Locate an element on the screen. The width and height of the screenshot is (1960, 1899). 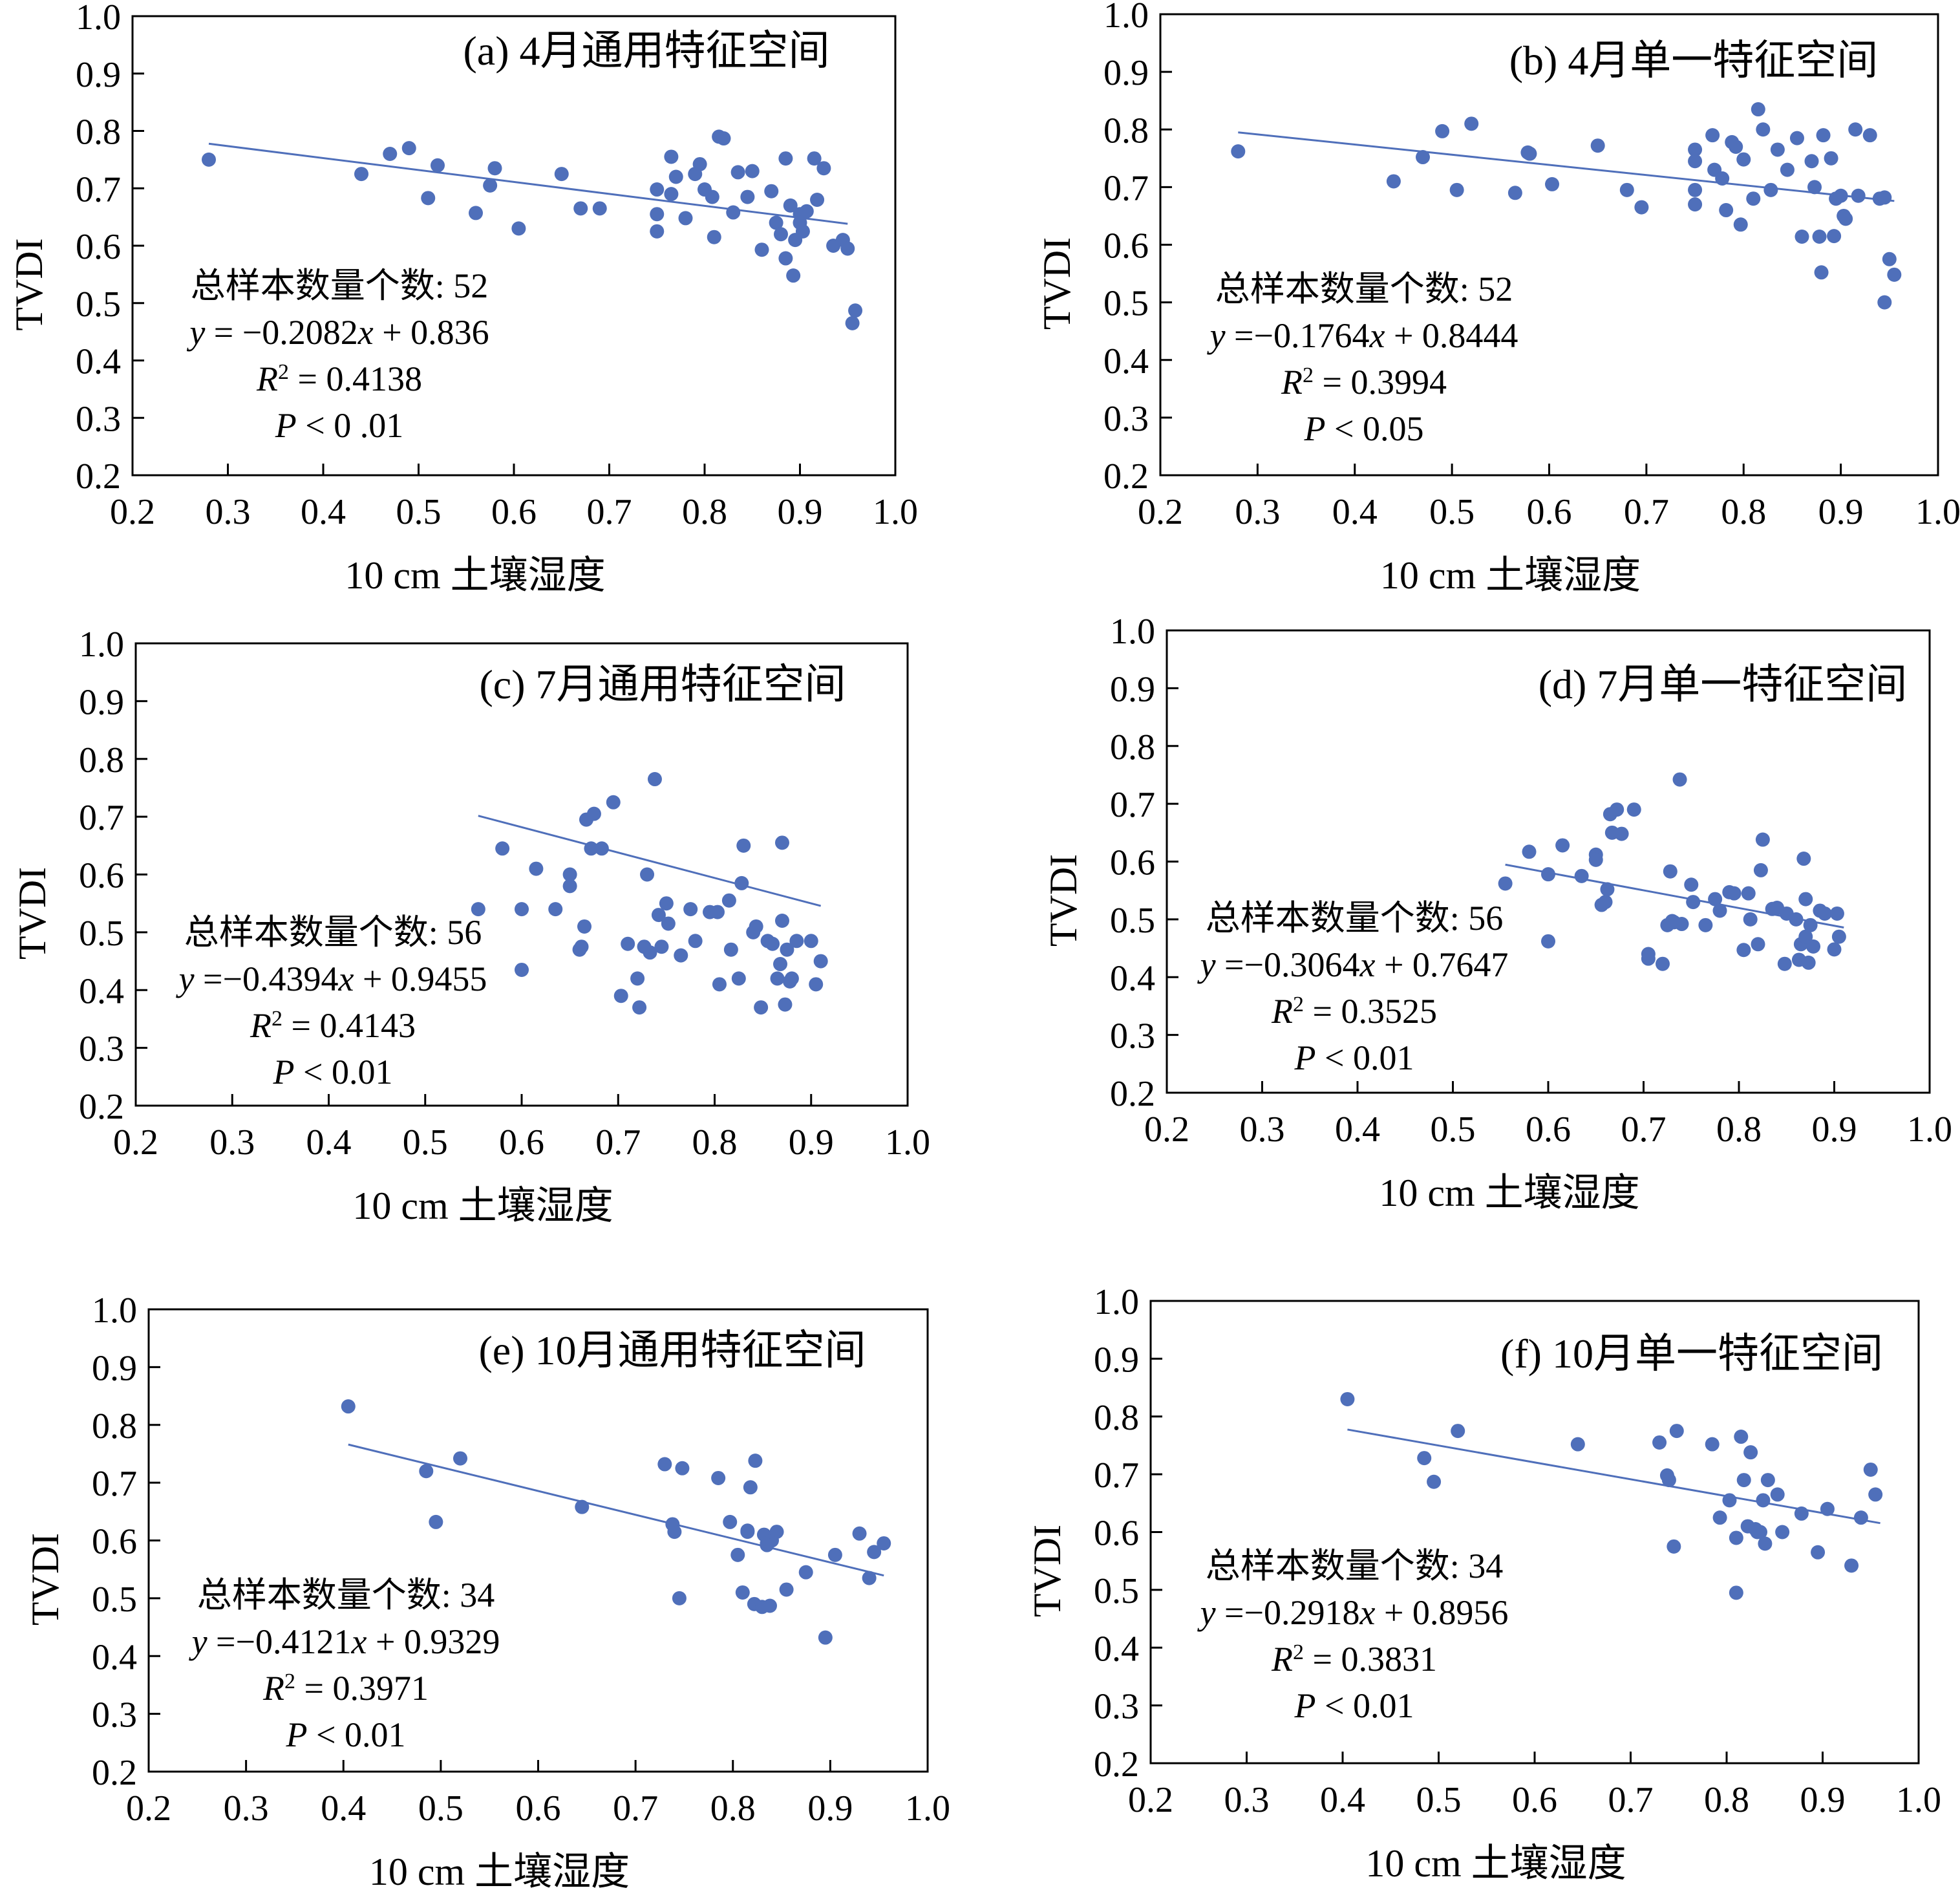
x-tick-label: 0.8 is located at coordinates (1739, 1130).